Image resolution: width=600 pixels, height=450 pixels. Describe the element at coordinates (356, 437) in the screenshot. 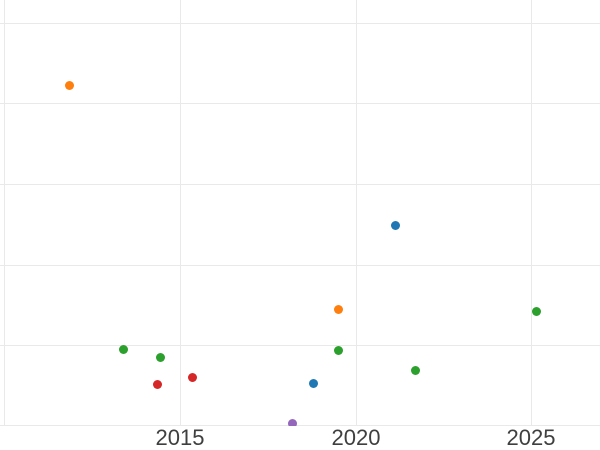

I see `x-tick-label: 2020` at that location.